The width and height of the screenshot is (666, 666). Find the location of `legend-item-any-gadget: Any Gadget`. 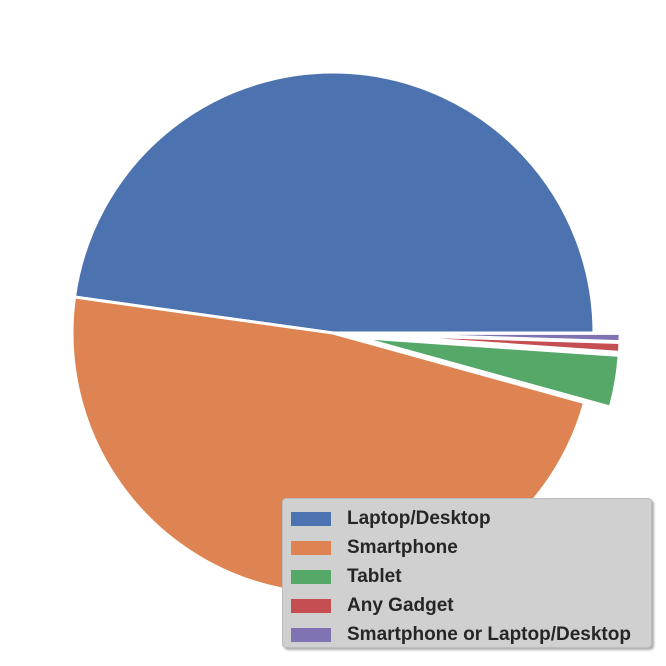

legend-item-any-gadget: Any Gadget is located at coordinates (467, 605).